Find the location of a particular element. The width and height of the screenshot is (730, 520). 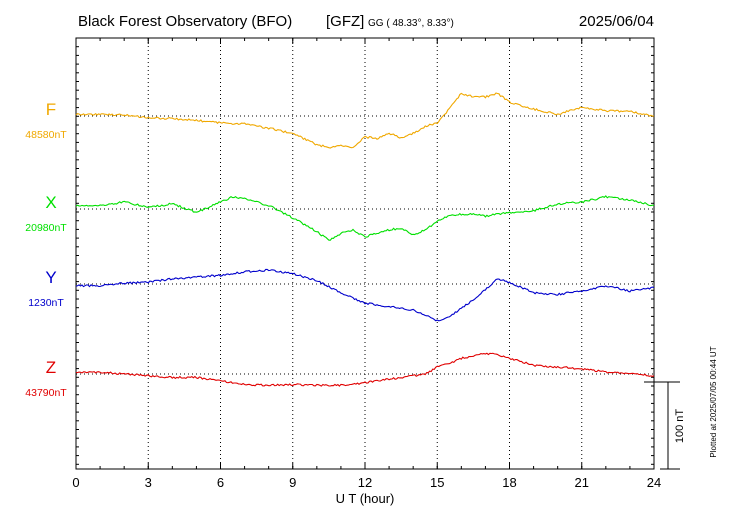

baseline-label-z: 43790nT is located at coordinates (46, 393).